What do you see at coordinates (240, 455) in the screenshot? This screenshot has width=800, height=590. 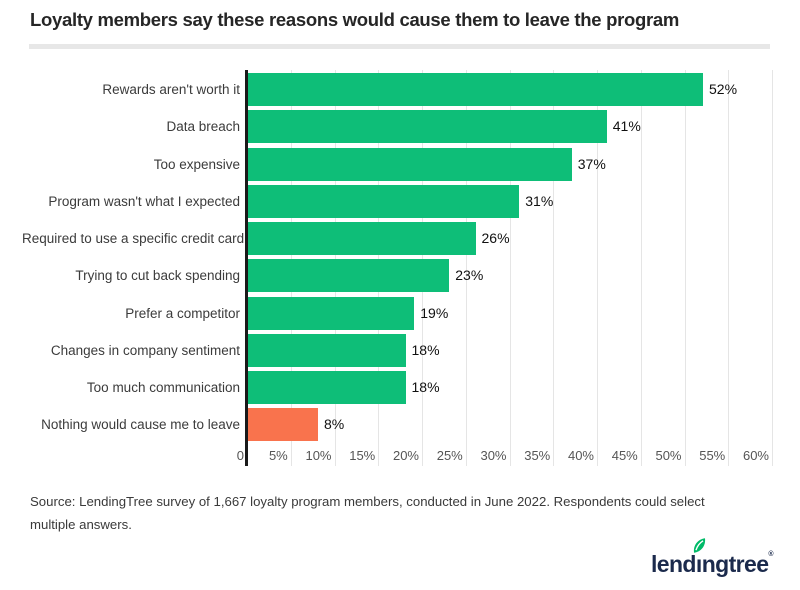 I see `x-tick-label: 0` at bounding box center [240, 455].